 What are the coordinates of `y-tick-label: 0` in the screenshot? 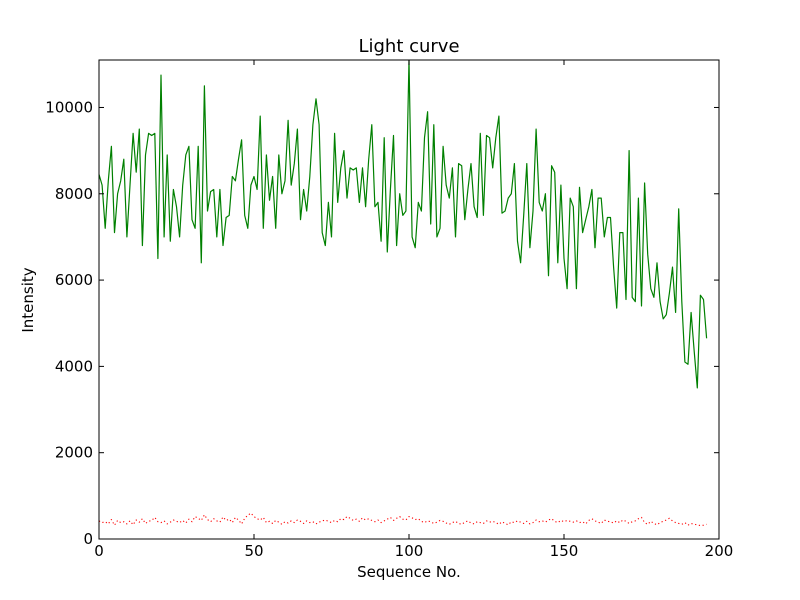 It's located at (88, 539).